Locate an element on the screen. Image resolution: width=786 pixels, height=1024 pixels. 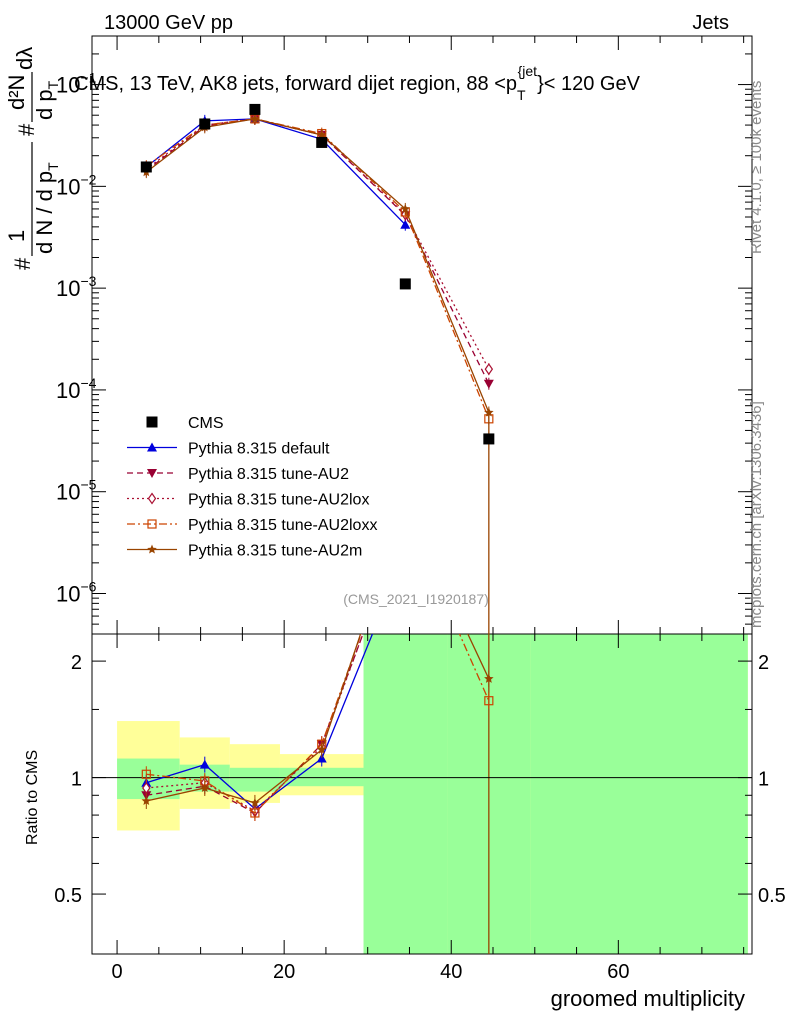
x-axis-label: groomed multiplicity is located at coordinates (648, 998).